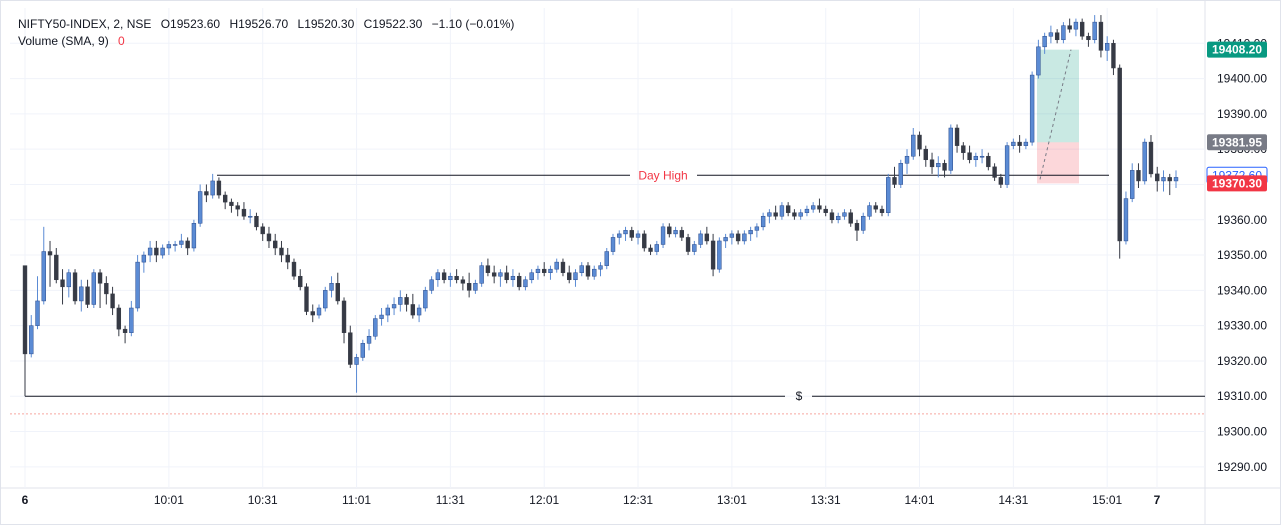 The height and width of the screenshot is (530, 1281). What do you see at coordinates (1058, 116) in the screenshot?
I see `position-box` at bounding box center [1058, 116].